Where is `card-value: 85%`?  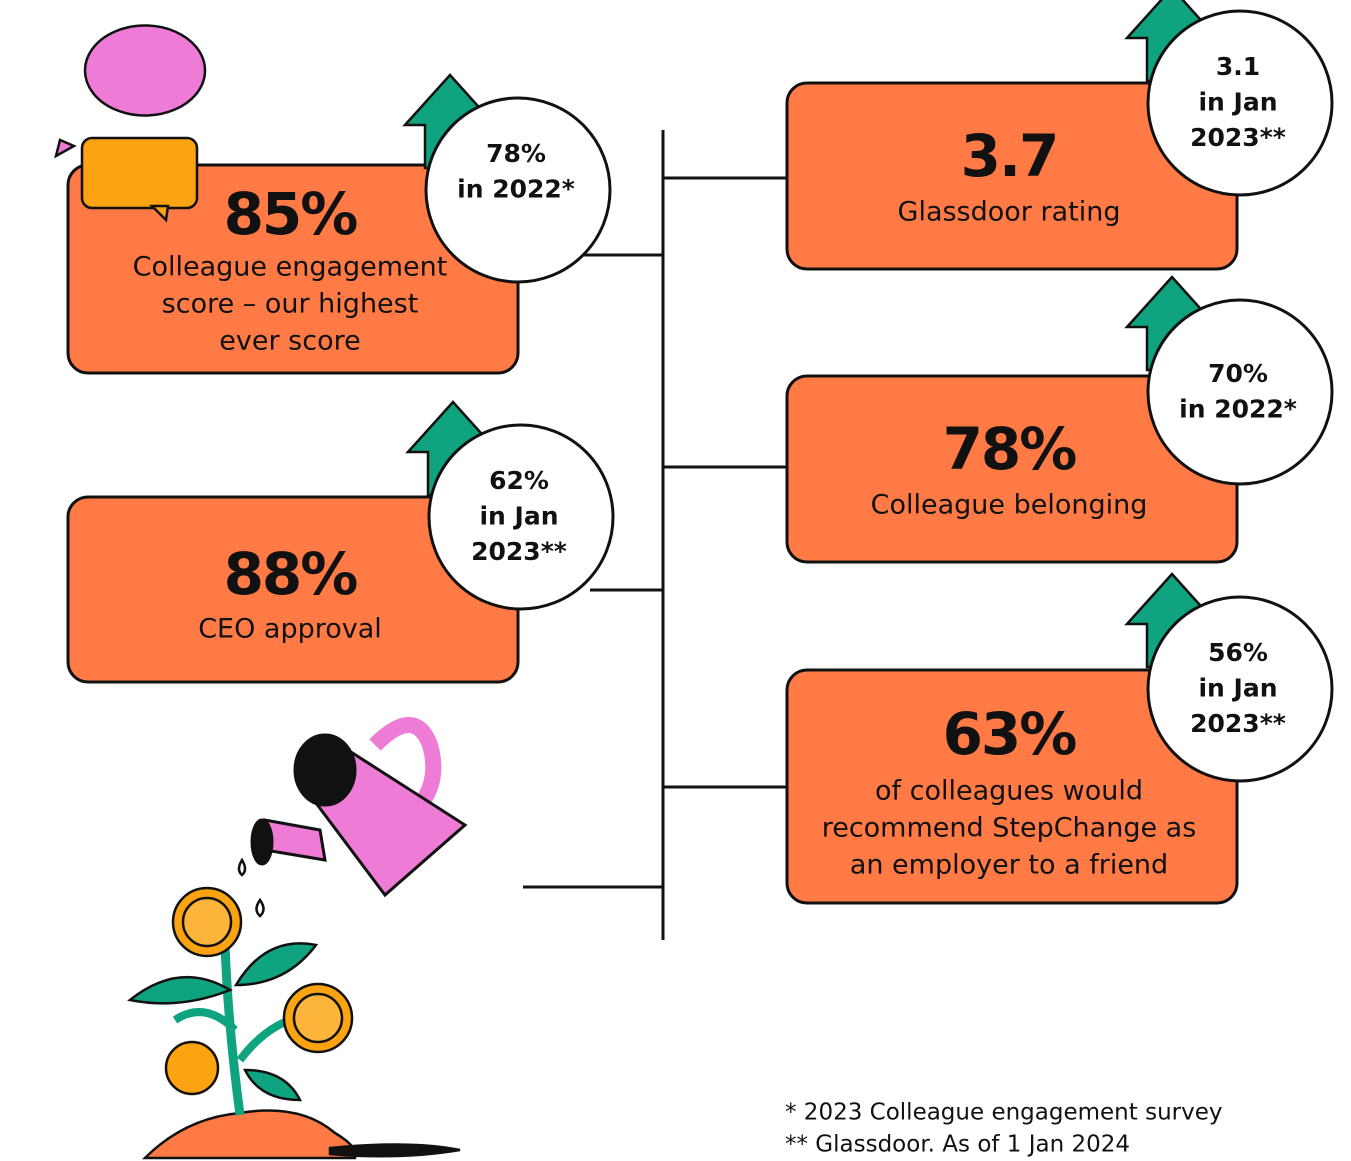
card-value: 85% is located at coordinates (291, 214).